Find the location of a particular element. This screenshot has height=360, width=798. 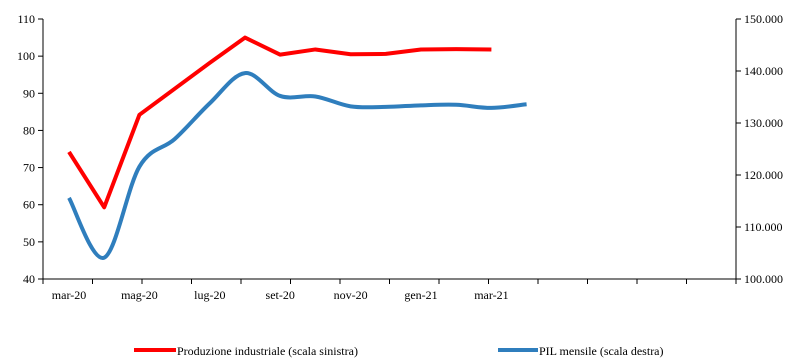

left-y-tick-label: 100 is located at coordinates (26, 56).